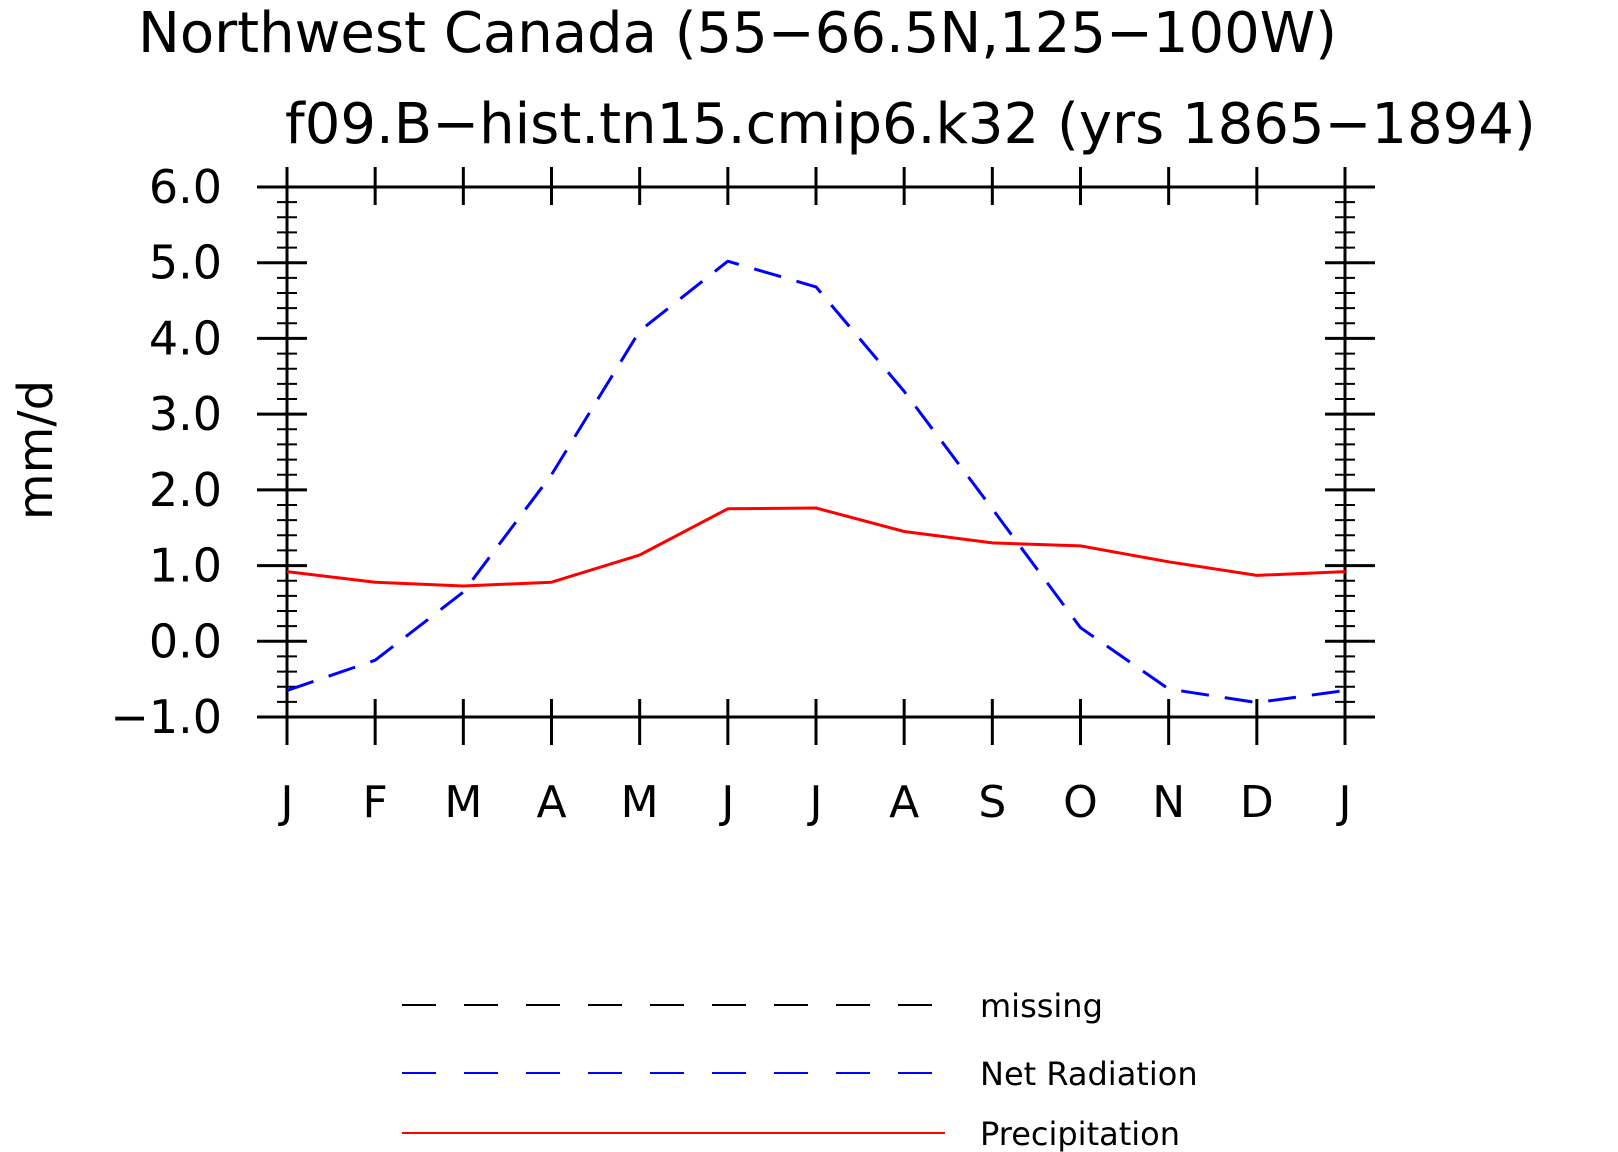 Image resolution: width=1618 pixels, height=1152 pixels. I want to click on legend: missing Net Radiation Precipitation, so click(800, 1069).